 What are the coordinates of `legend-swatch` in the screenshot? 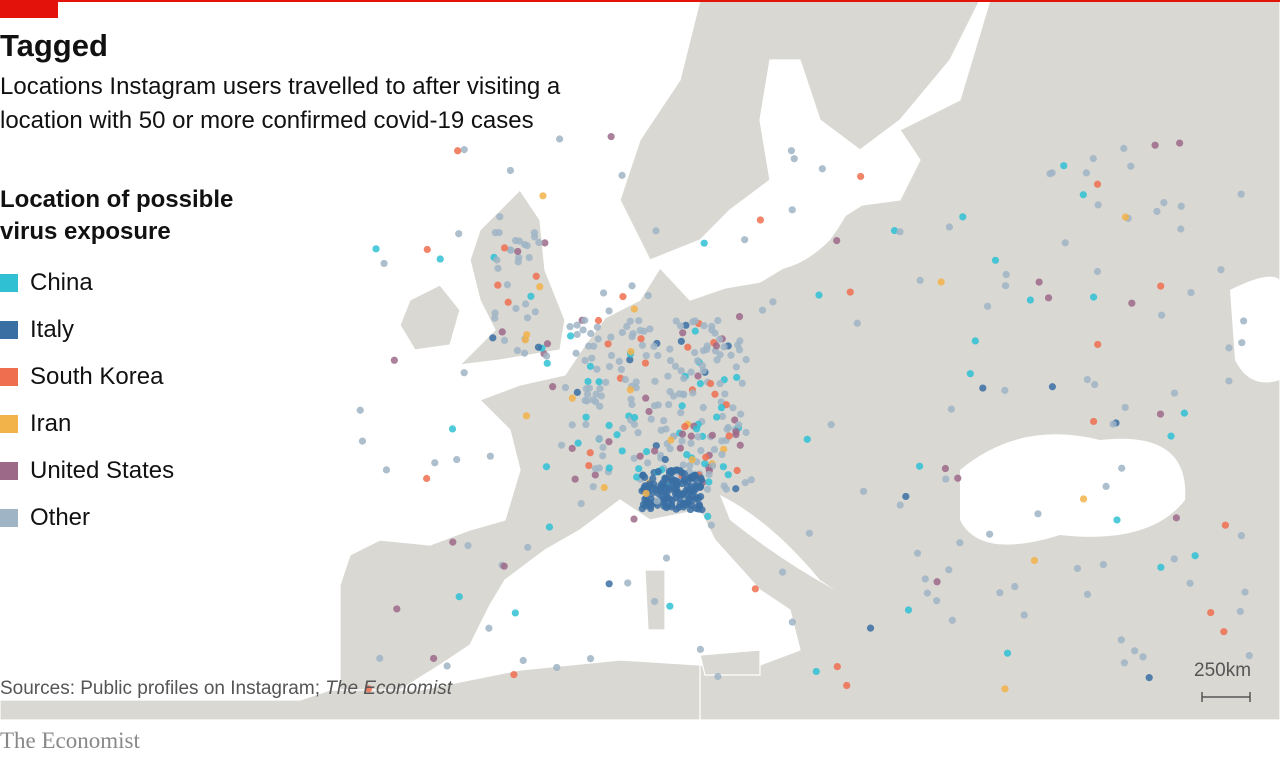 It's located at (9, 471).